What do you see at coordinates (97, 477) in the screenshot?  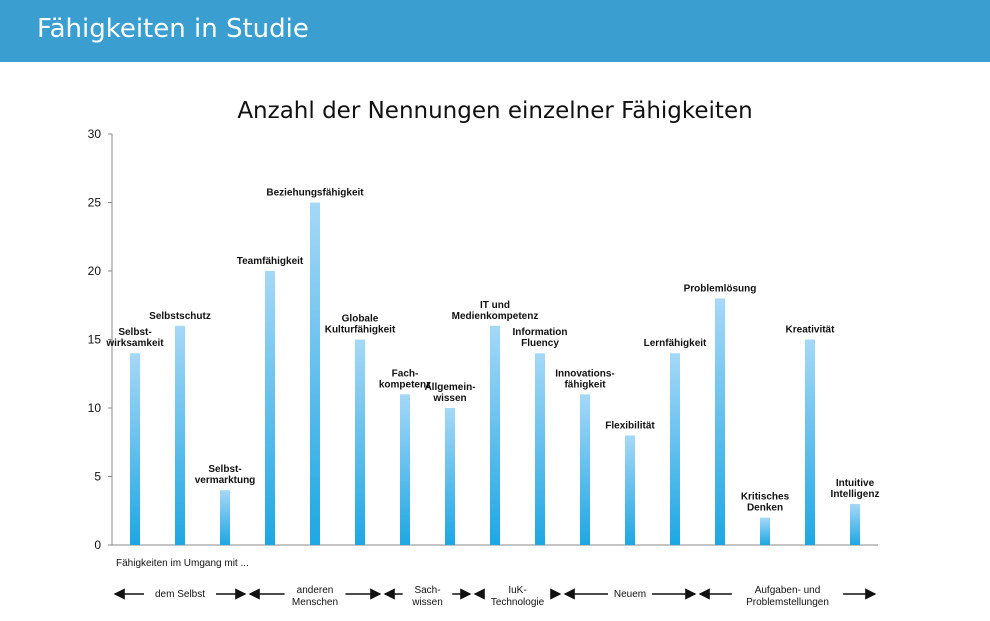 I see `y-tick-label: 5` at bounding box center [97, 477].